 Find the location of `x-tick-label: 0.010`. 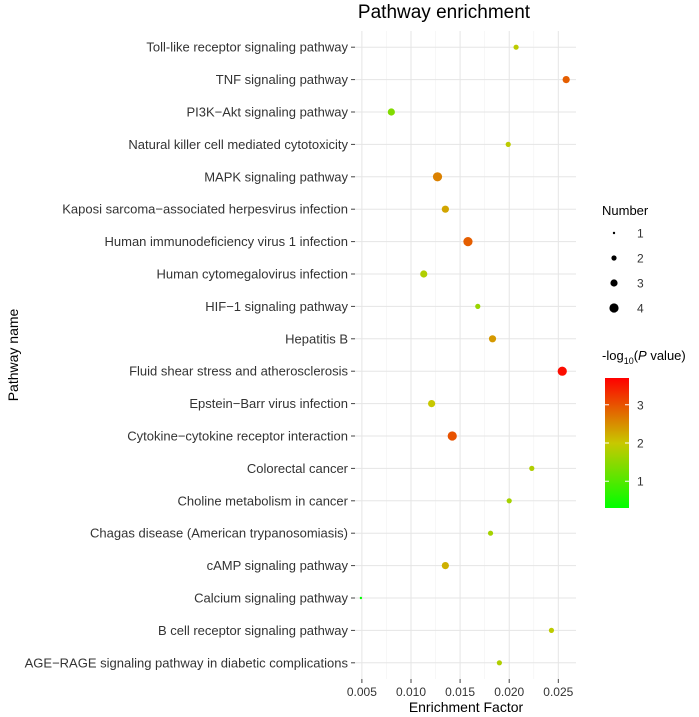

x-tick-label: 0.010 is located at coordinates (411, 692).